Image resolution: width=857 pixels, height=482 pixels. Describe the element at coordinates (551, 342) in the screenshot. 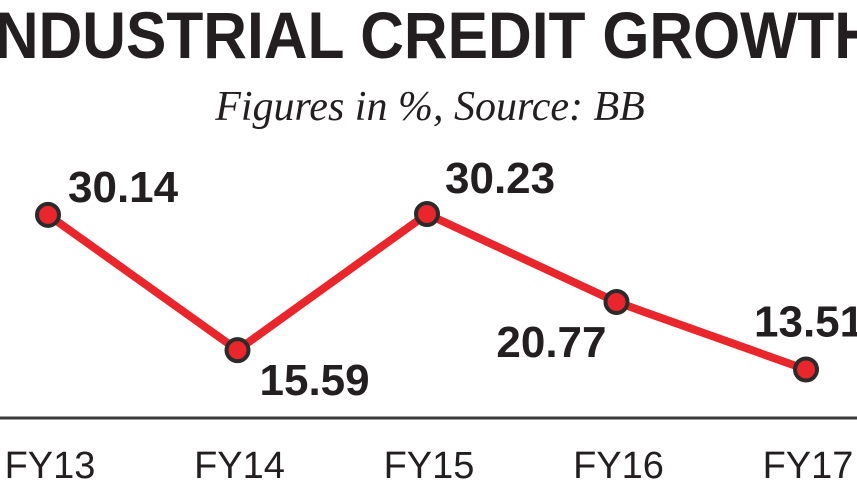

I see `data-label: 20.77` at that location.